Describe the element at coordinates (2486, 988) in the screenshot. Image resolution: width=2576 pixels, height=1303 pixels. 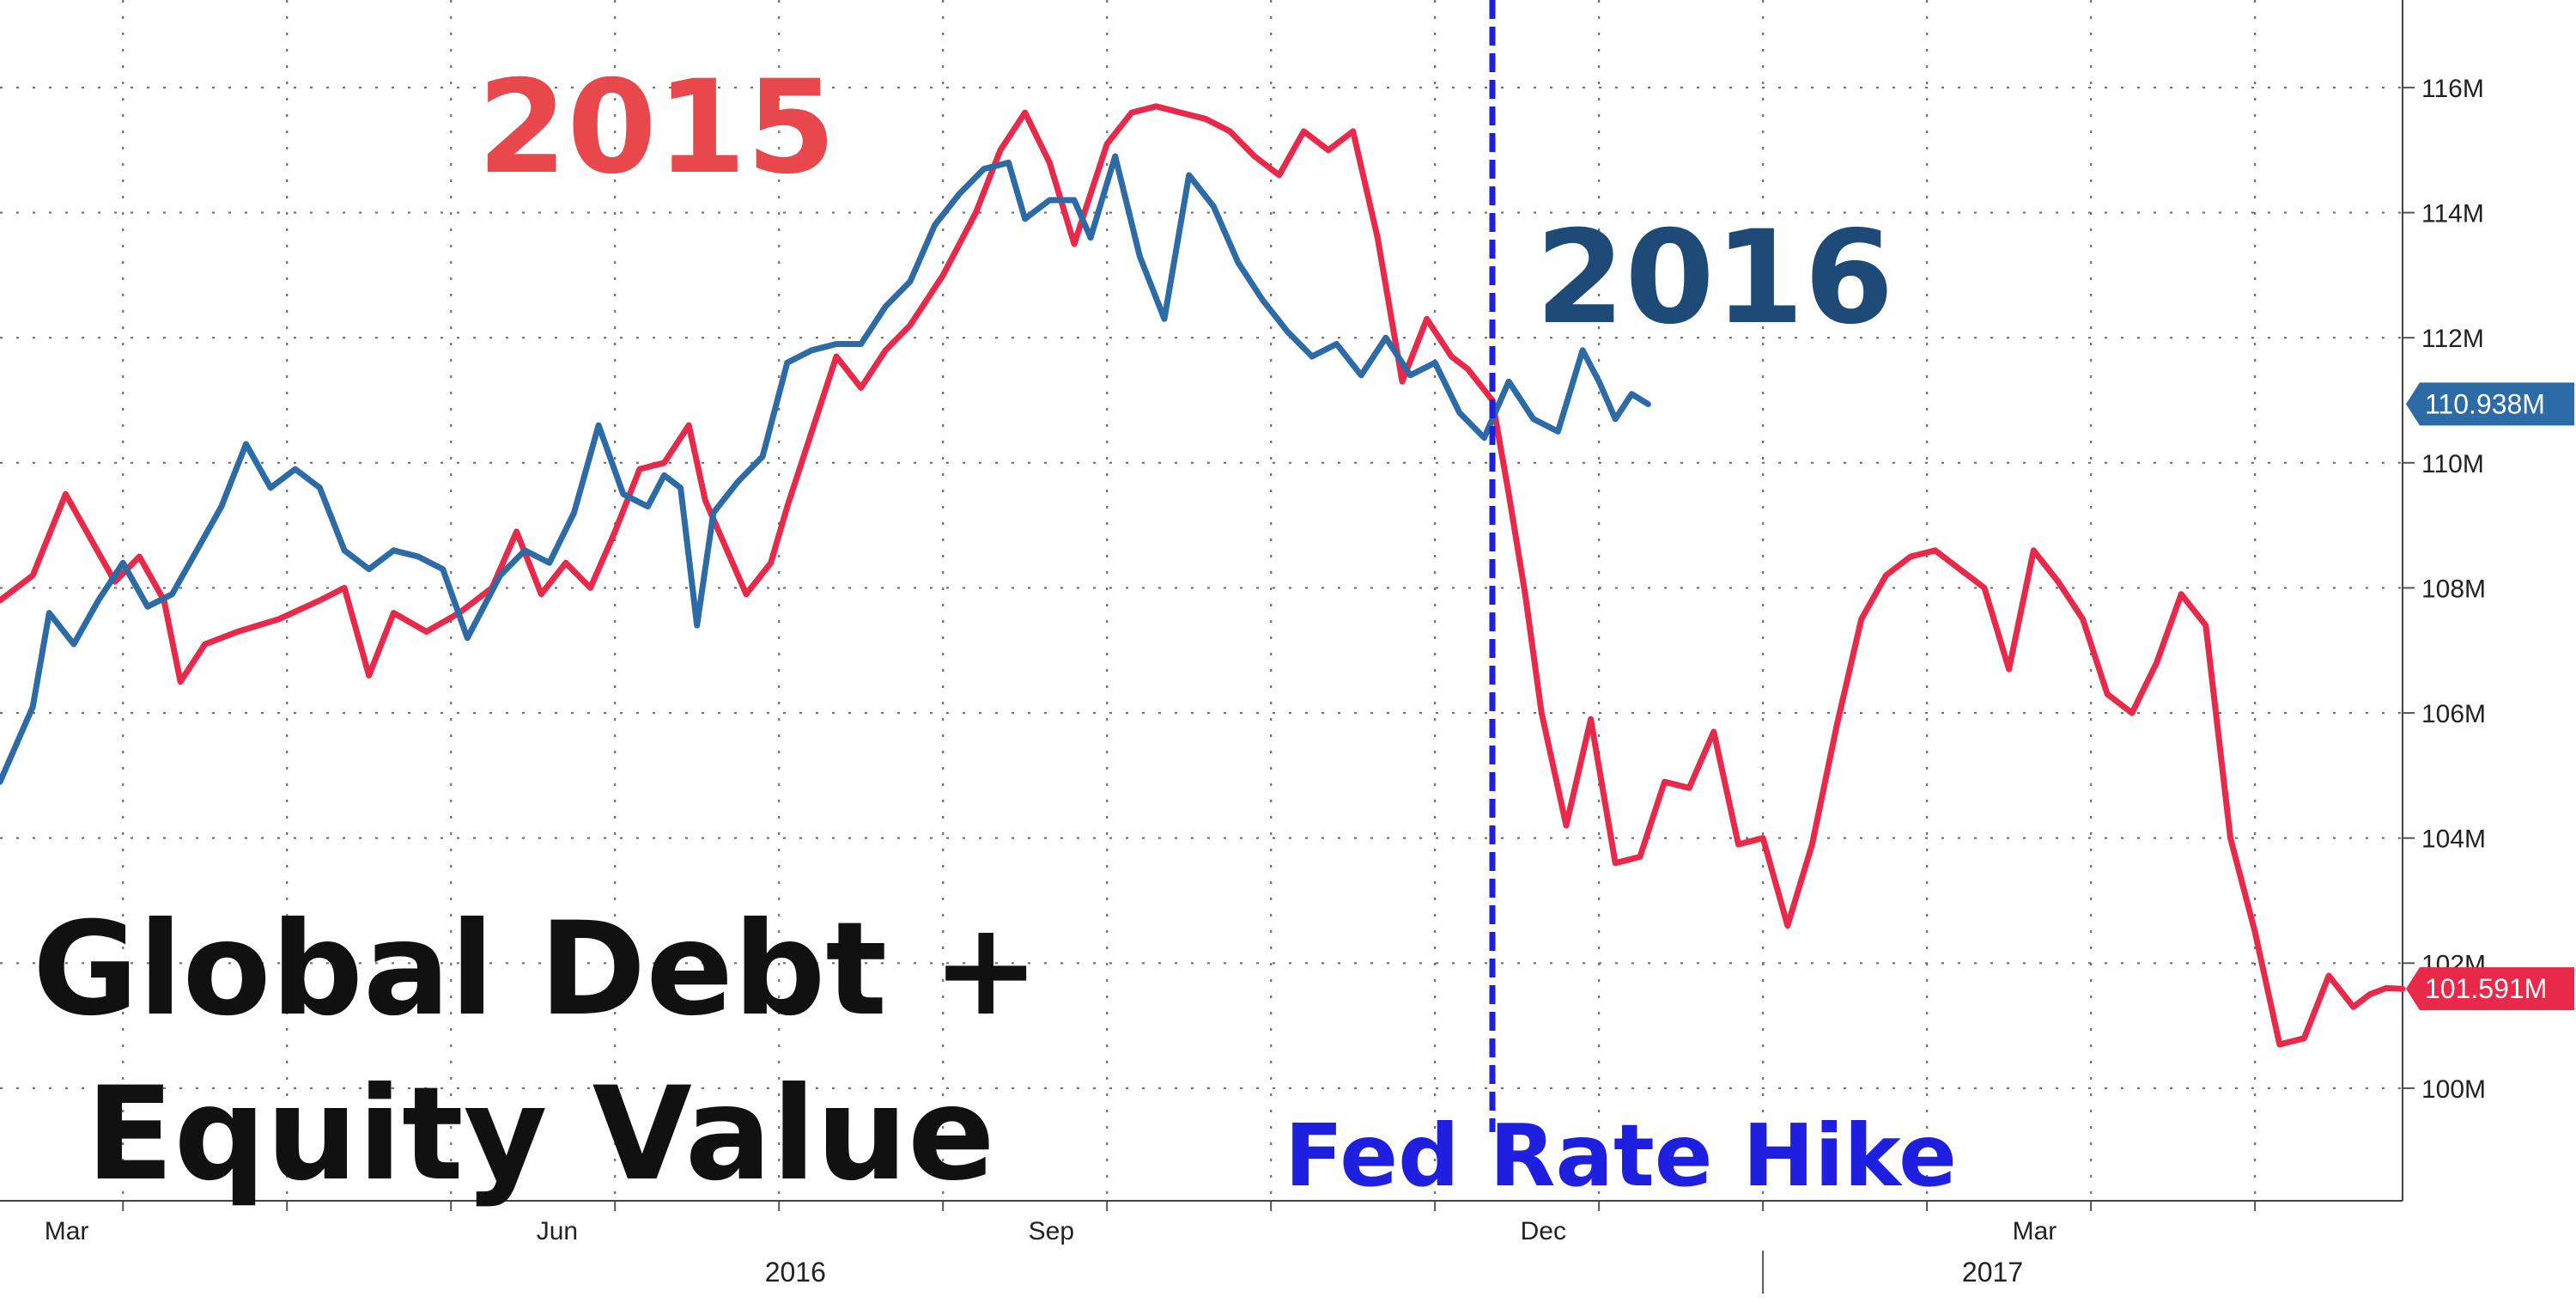
I see `red-last-value-label: 101.591M` at that location.